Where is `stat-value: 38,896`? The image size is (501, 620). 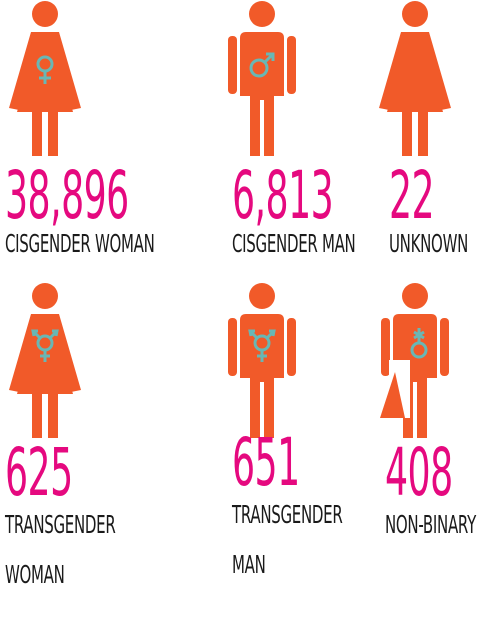 stat-value: 38,896 is located at coordinates (67, 195).